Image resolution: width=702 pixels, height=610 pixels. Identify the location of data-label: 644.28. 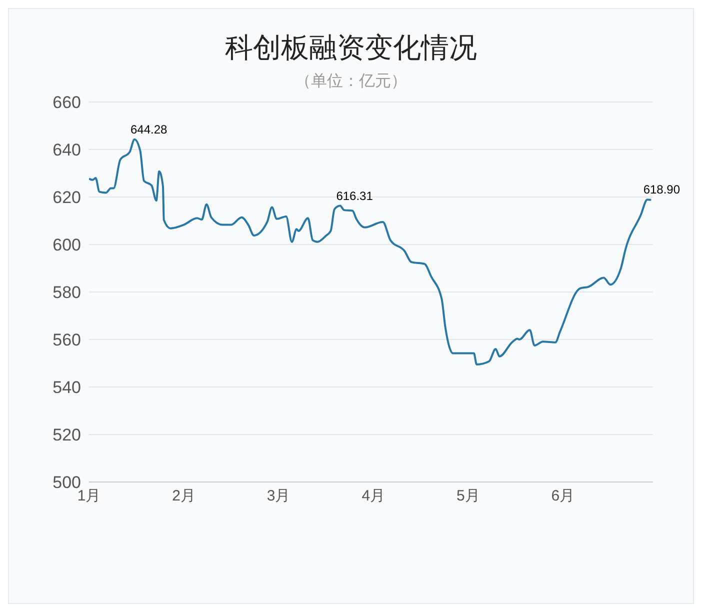
(149, 129).